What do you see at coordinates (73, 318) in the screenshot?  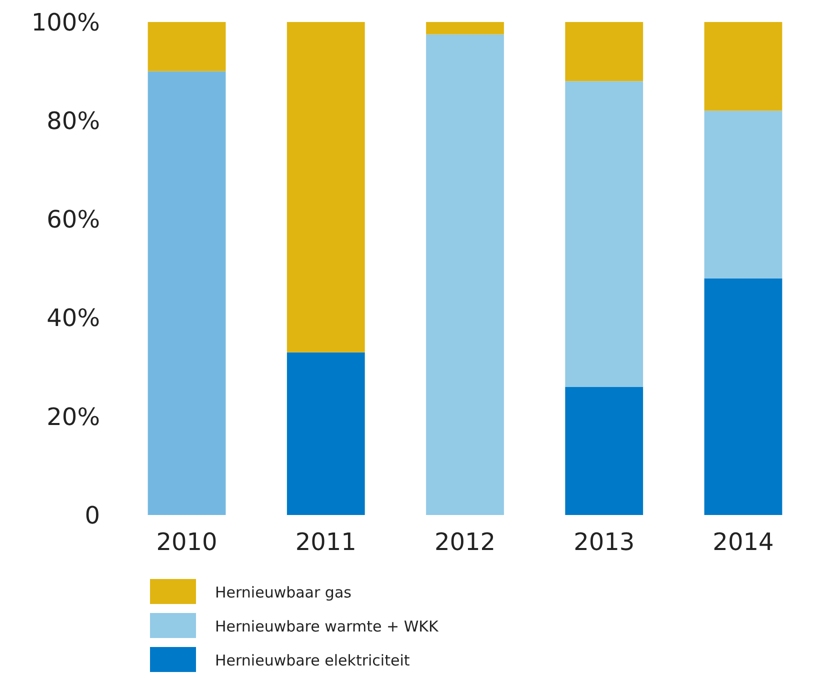 I see `y-tick-label: 40%` at bounding box center [73, 318].